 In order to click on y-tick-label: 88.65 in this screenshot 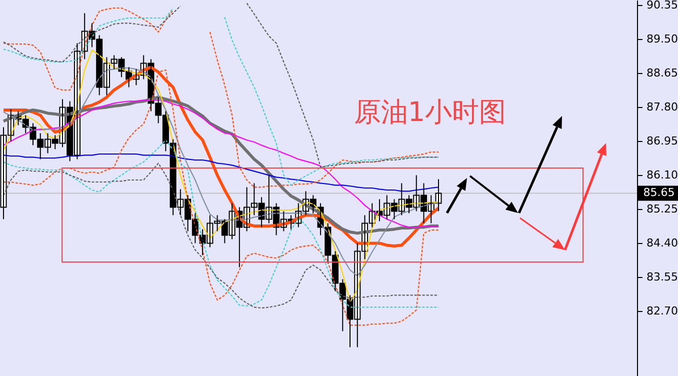, I will do `click(662, 73)`.